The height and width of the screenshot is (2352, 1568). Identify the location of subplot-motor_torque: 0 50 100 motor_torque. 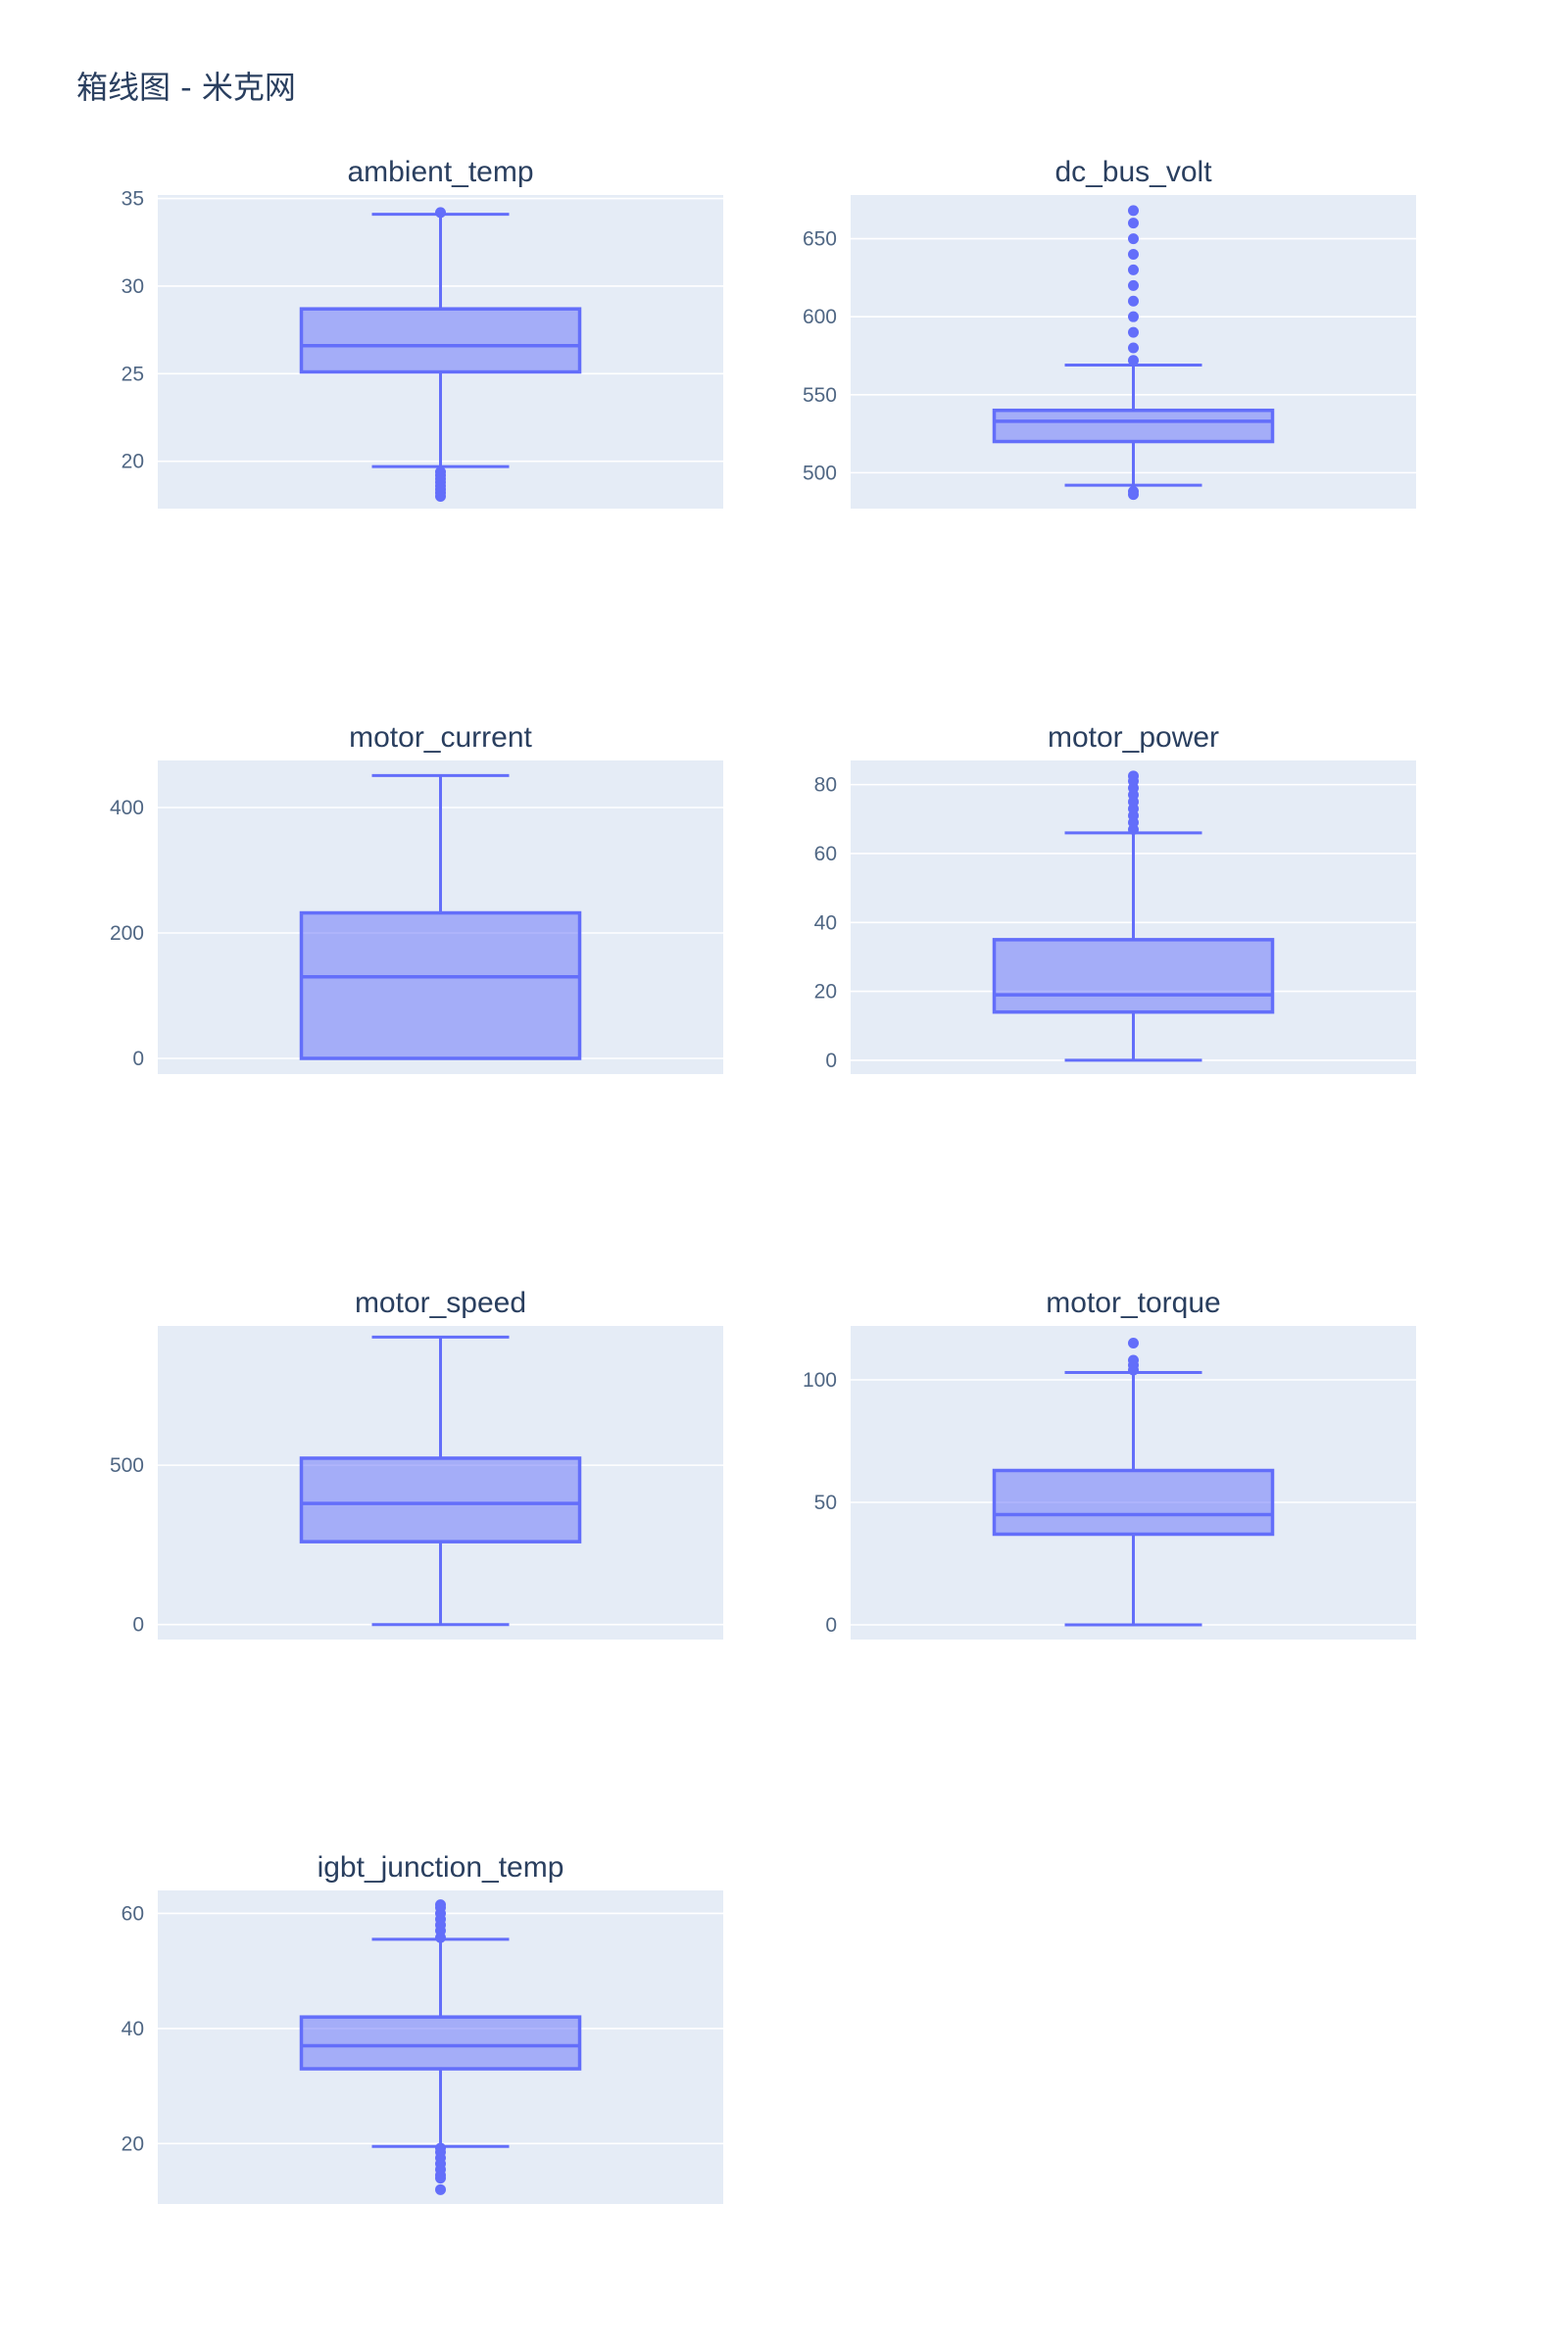
(1109, 1464).